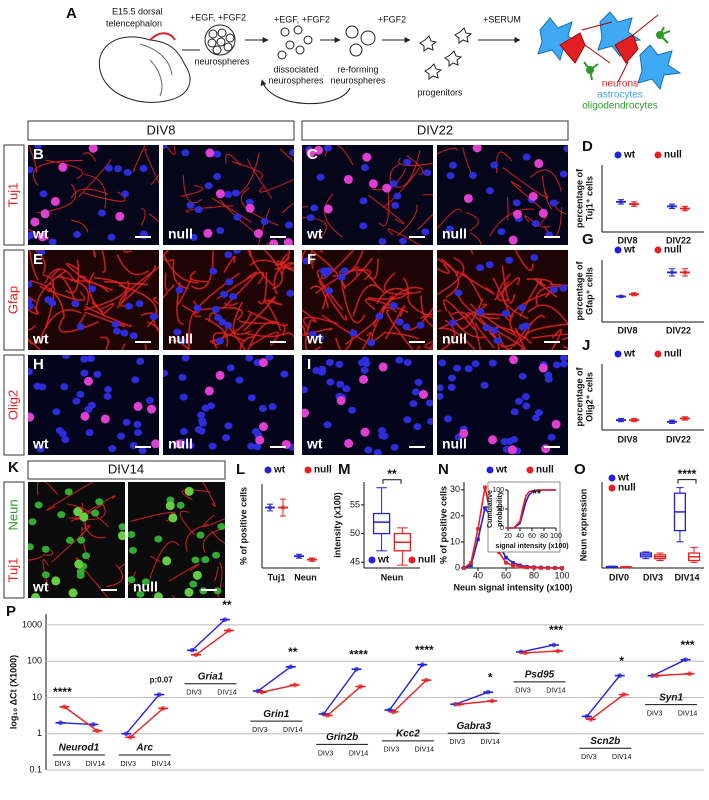  I want to click on panel-letter: E, so click(38, 259).